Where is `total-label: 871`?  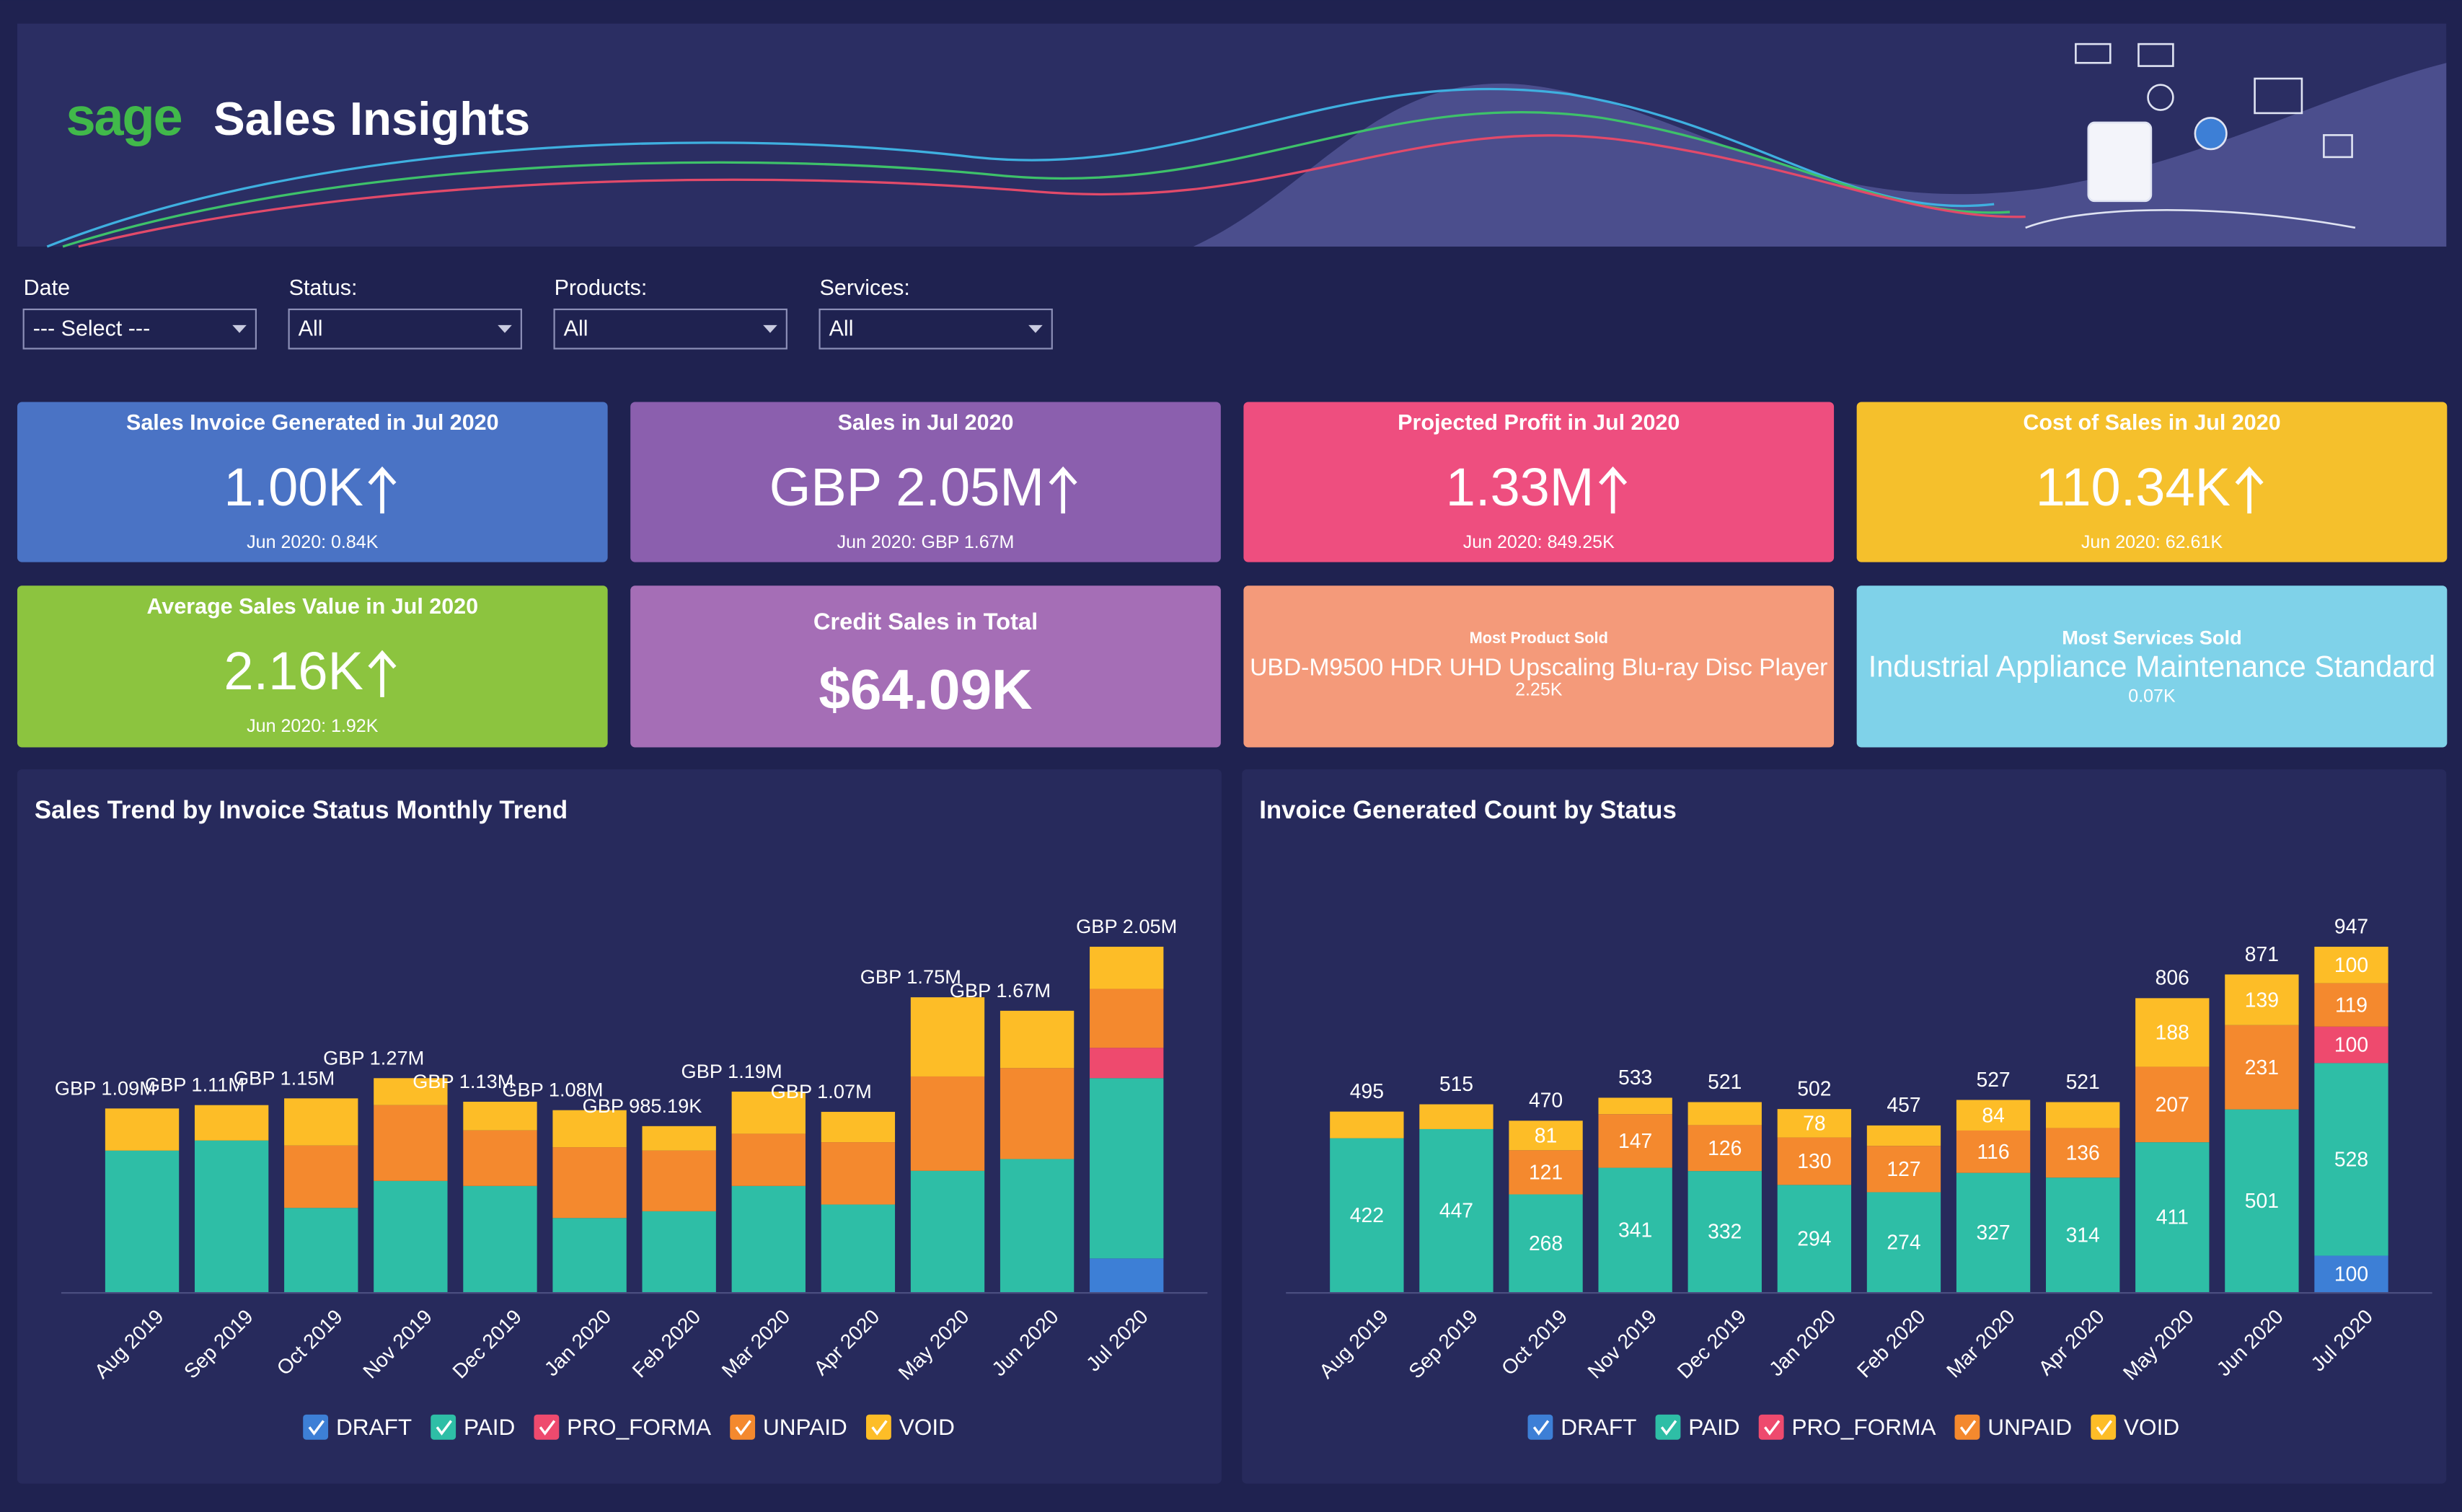
total-label: 871 is located at coordinates (2262, 953).